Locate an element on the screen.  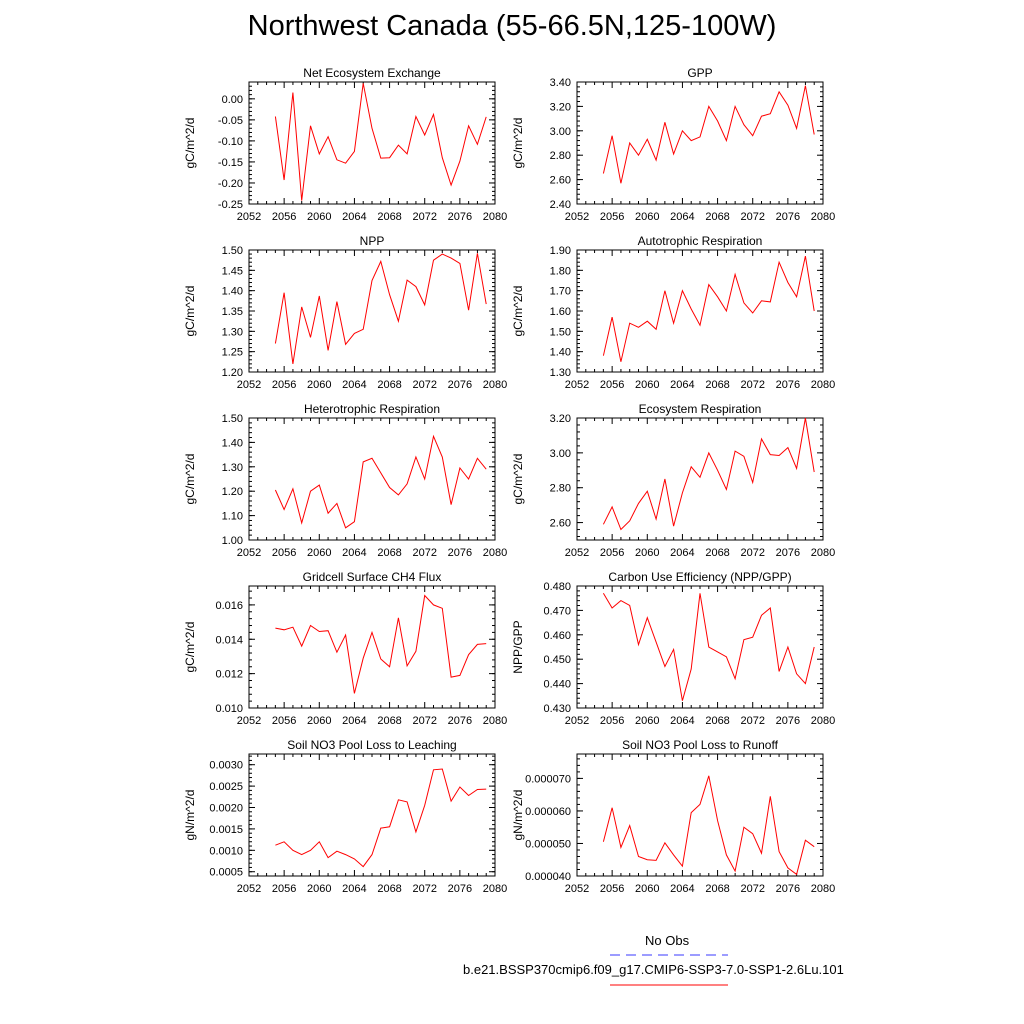
y-tick-label: -0.15 is located at coordinates (230, 163).